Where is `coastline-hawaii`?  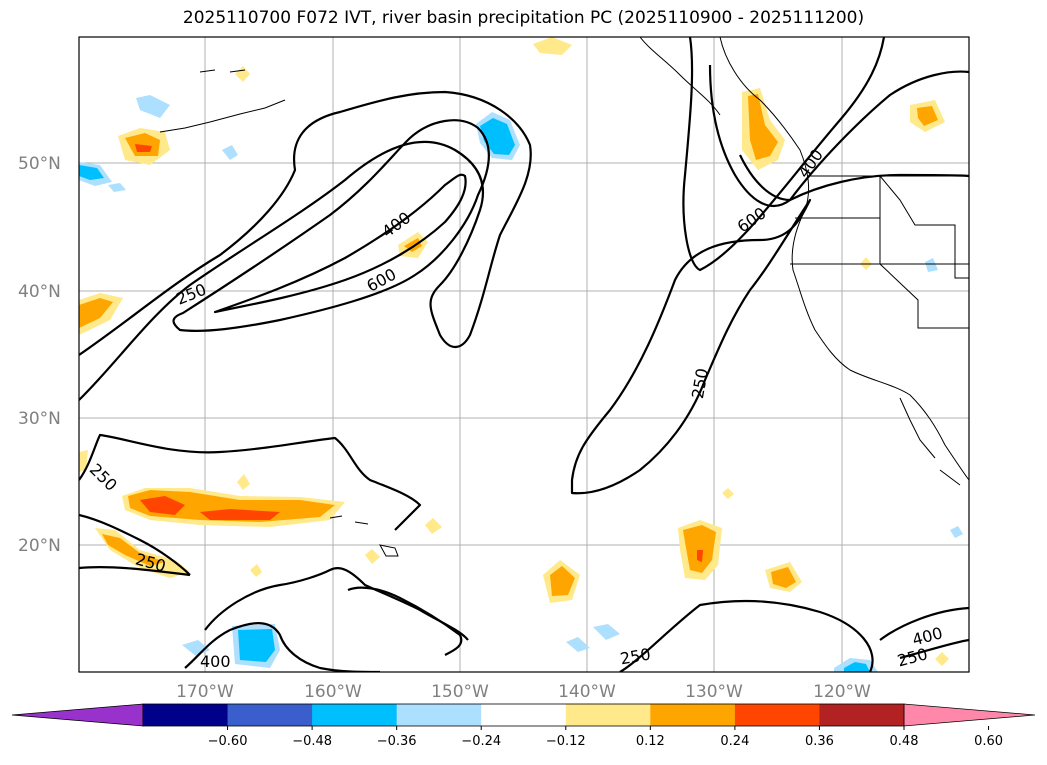 coastline-hawaii is located at coordinates (364, 536).